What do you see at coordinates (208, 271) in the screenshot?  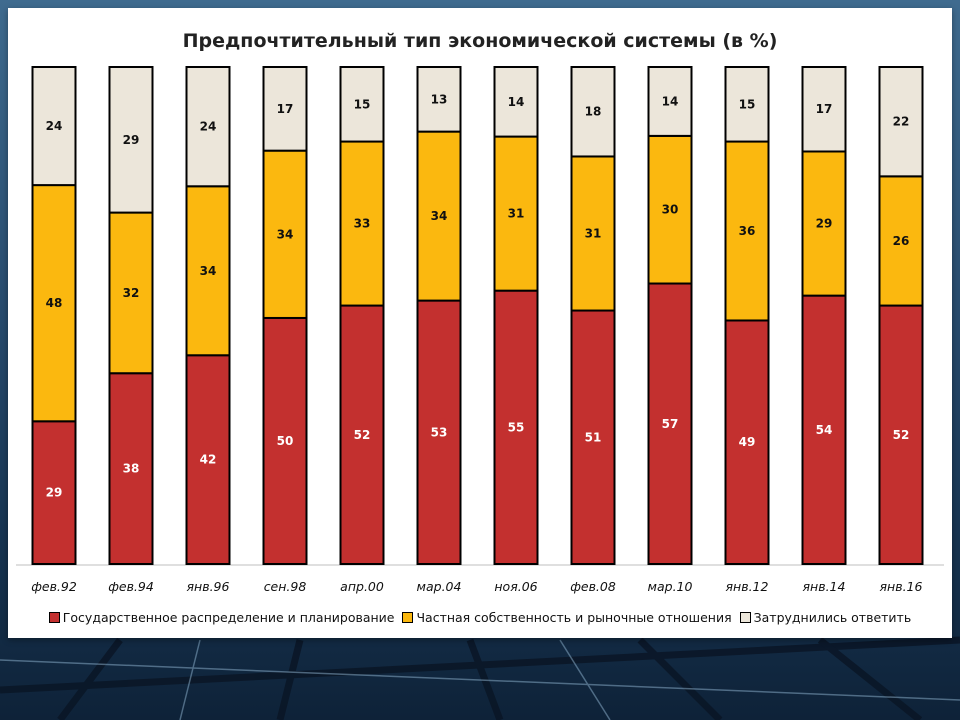 I see `data-label-2-series-1: 34` at bounding box center [208, 271].